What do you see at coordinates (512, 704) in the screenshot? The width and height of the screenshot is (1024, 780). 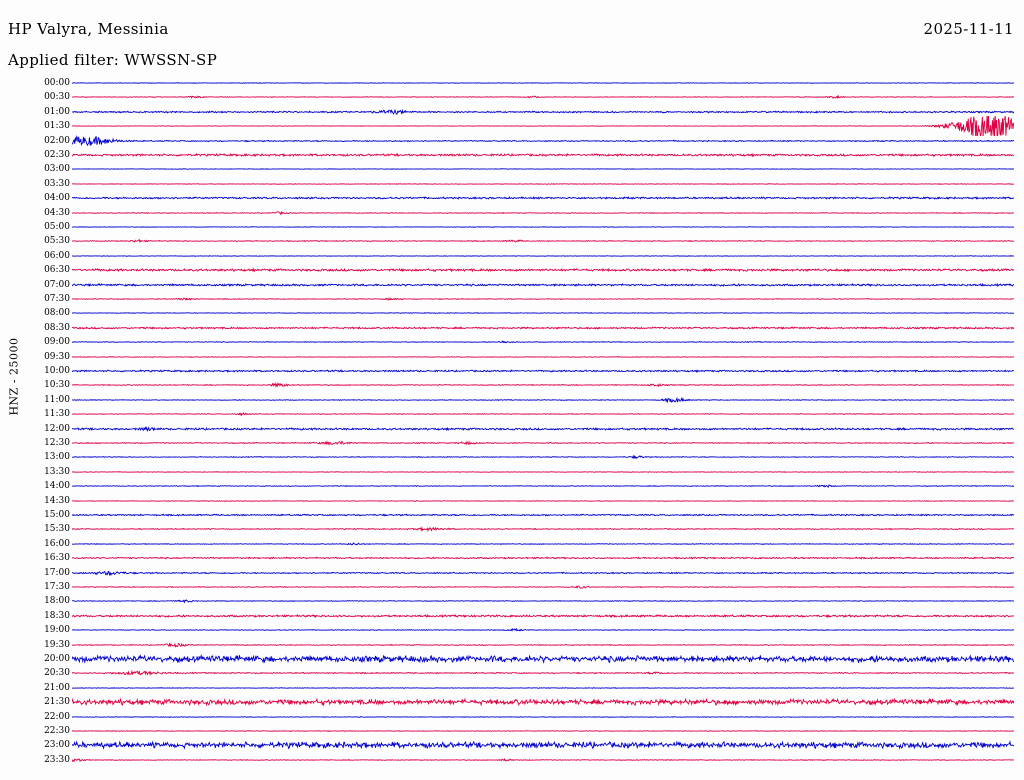 I see `trace-row: 21:30` at bounding box center [512, 704].